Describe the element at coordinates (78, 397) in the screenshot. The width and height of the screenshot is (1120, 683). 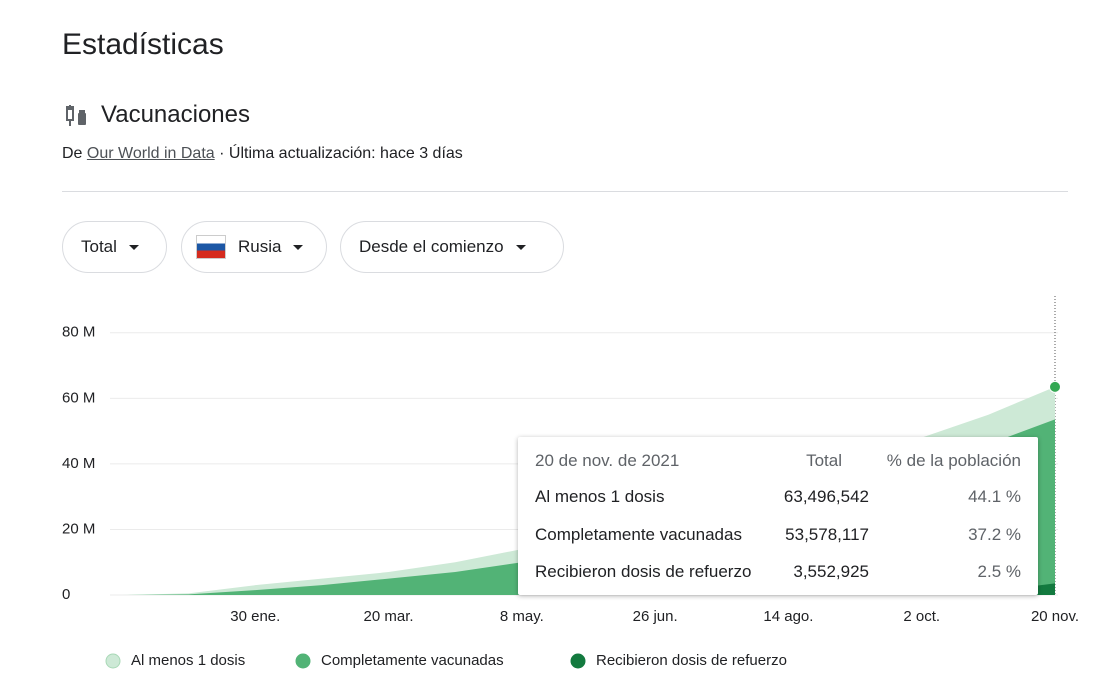
I see `y-tick-label: 60 M` at that location.